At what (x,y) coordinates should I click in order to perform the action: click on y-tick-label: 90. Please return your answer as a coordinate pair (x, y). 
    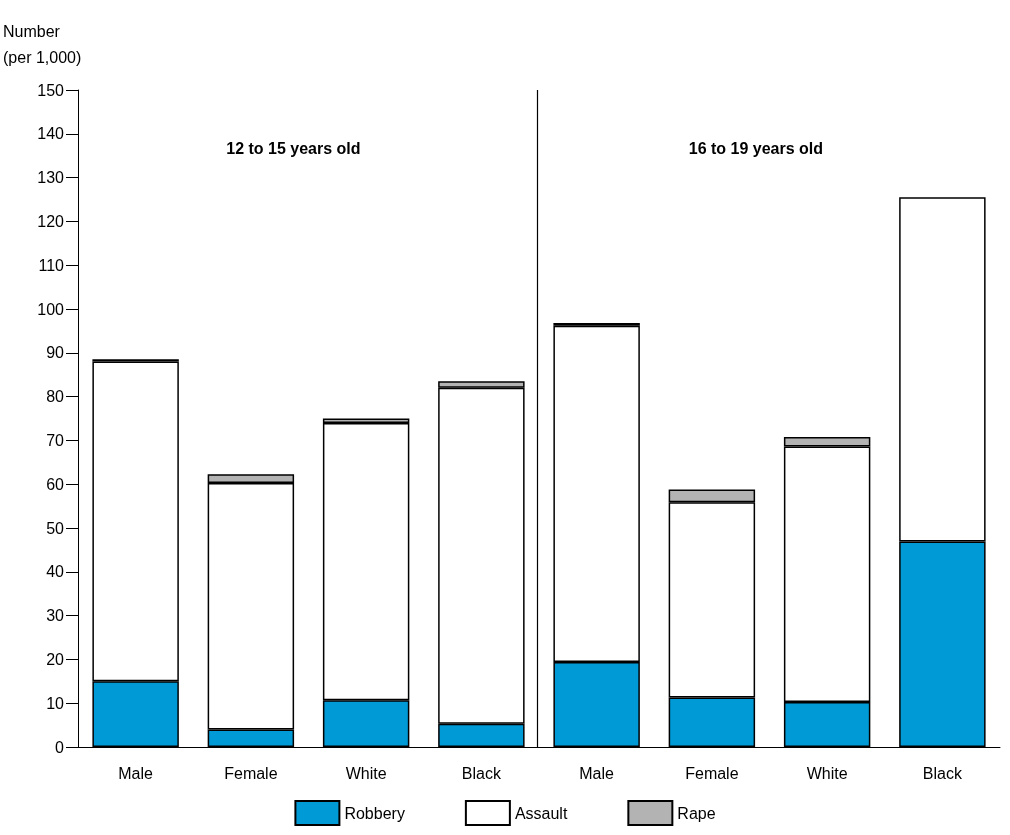
    Looking at the image, I should click on (55, 353).